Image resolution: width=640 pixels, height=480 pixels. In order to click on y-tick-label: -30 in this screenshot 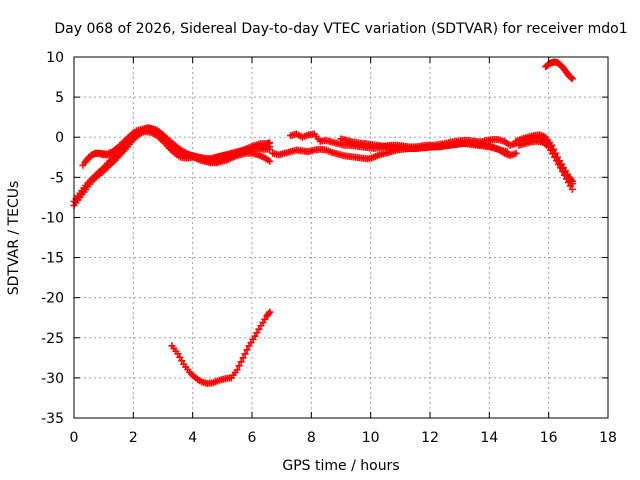, I will do `click(52, 379)`.